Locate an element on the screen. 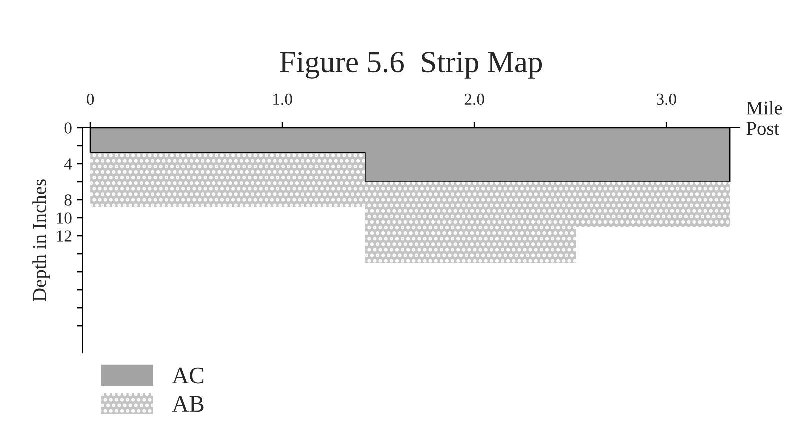 This screenshot has height=438, width=797. x-tick-label: 2.0 is located at coordinates (474, 100).